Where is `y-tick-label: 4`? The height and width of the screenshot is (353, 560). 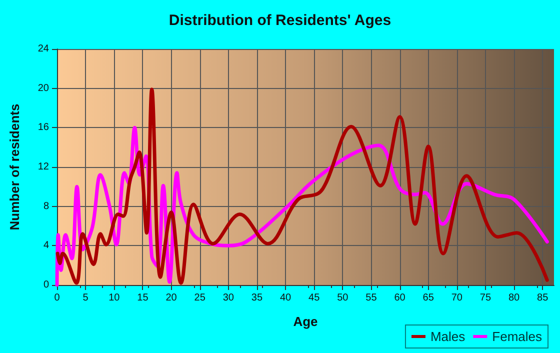
y-tick-label: 4 is located at coordinates (46, 246).